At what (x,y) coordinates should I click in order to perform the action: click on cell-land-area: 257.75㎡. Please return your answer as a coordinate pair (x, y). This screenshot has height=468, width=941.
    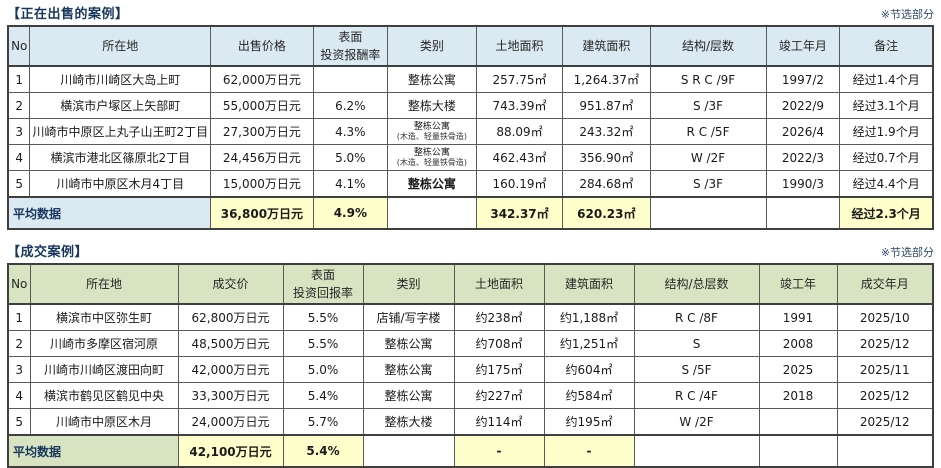
    Looking at the image, I should click on (519, 79).